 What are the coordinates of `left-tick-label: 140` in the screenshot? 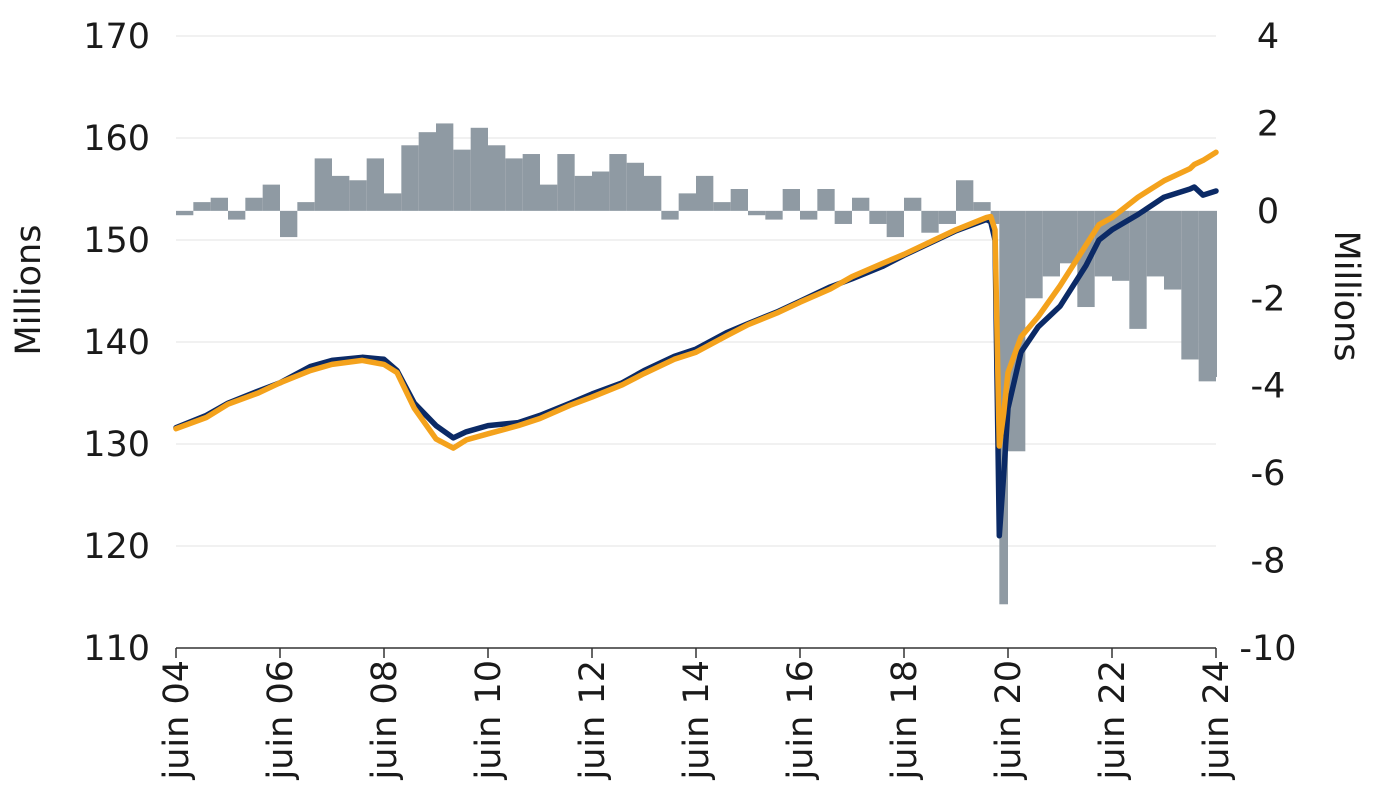 It's located at (116, 343).